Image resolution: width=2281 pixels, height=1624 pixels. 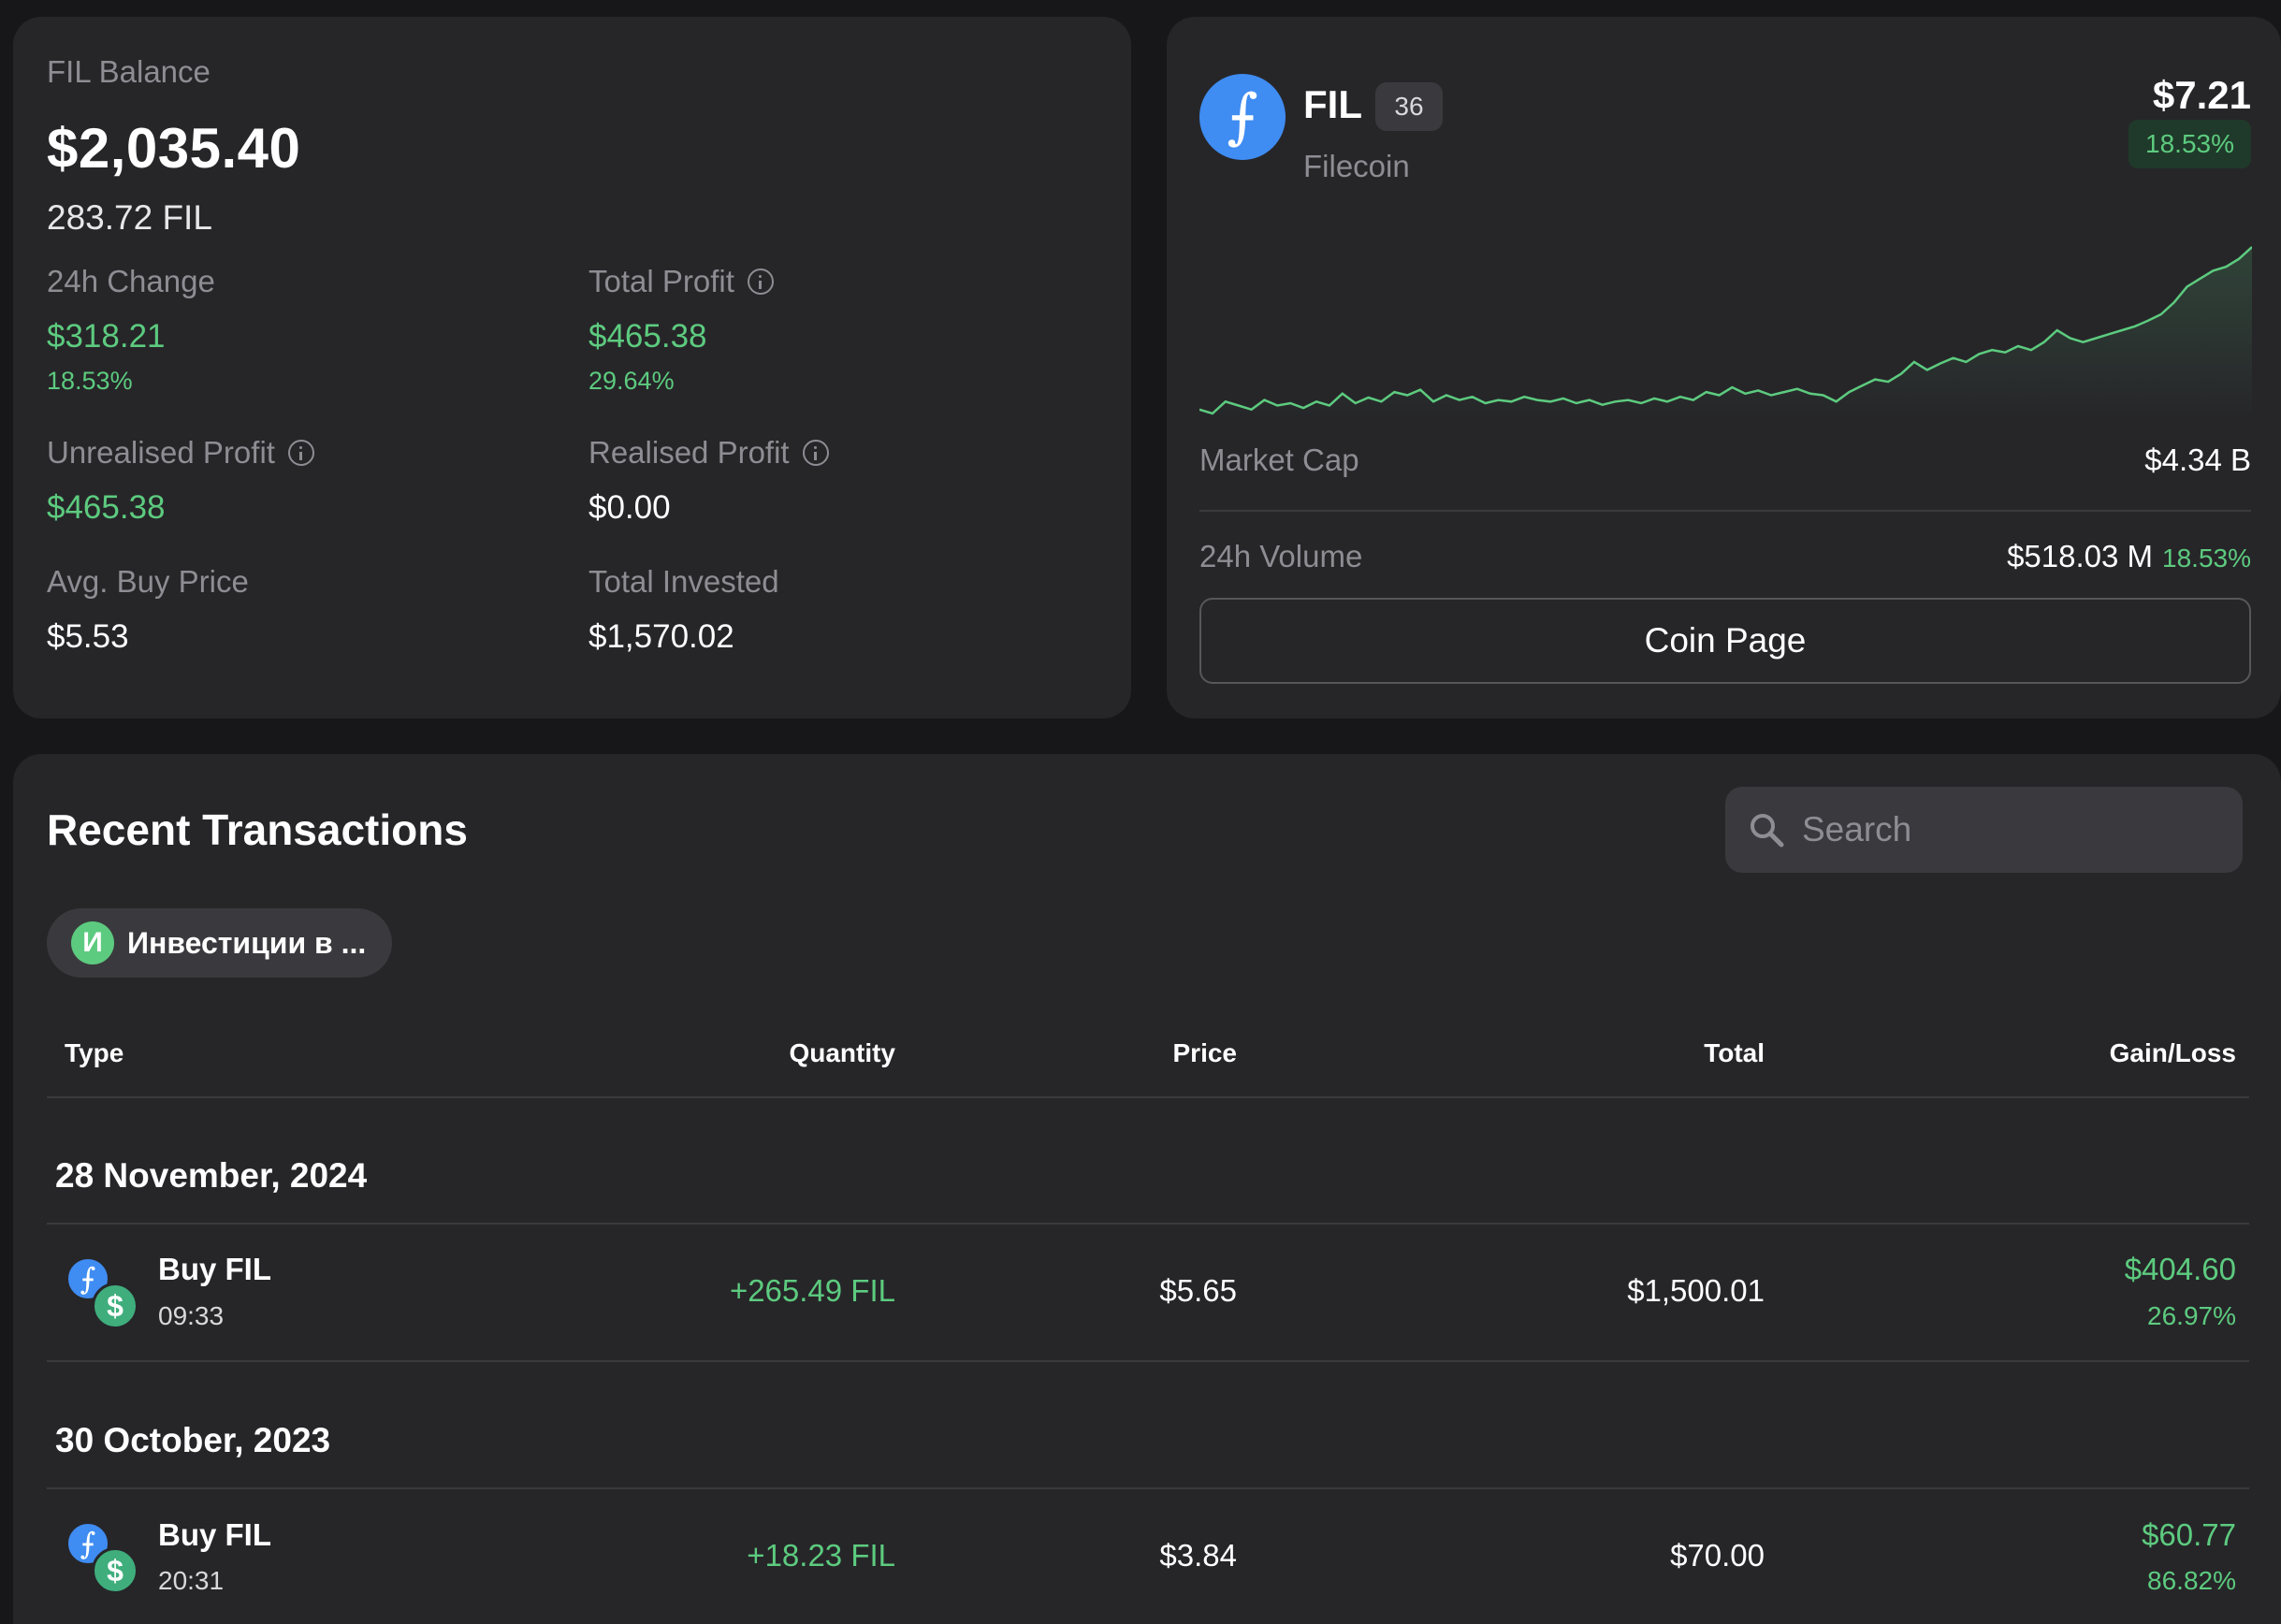 I want to click on column-header-type: Type, so click(x=94, y=1052).